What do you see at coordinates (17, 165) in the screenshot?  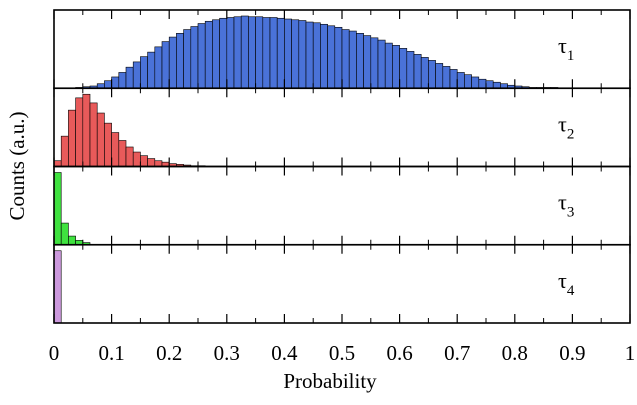 I see `y-axis-title: Counts (a.u.)` at bounding box center [17, 165].